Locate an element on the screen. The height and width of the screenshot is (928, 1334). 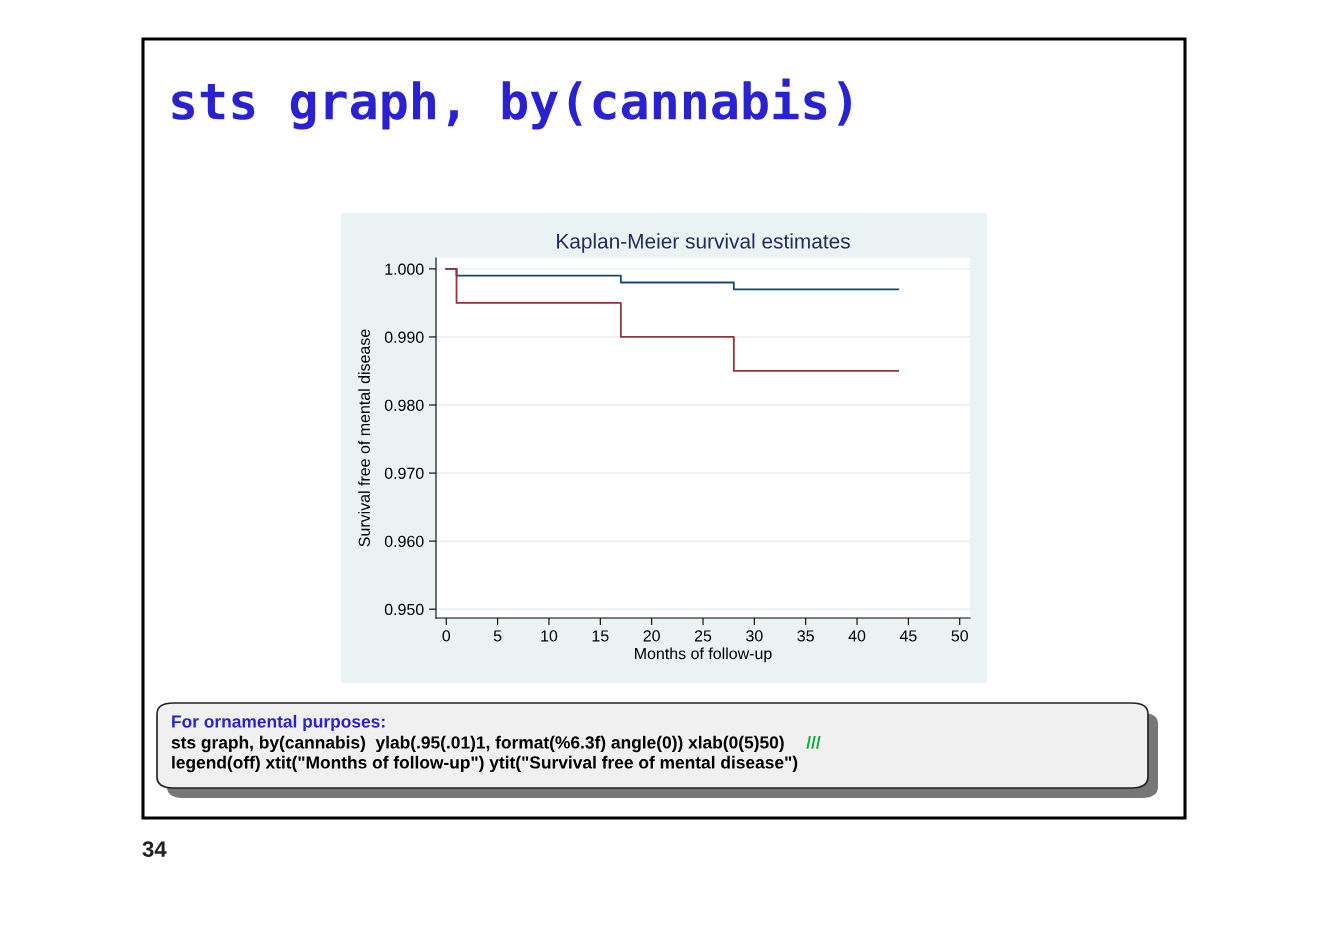
x-tick-label: 35 is located at coordinates (805, 636).